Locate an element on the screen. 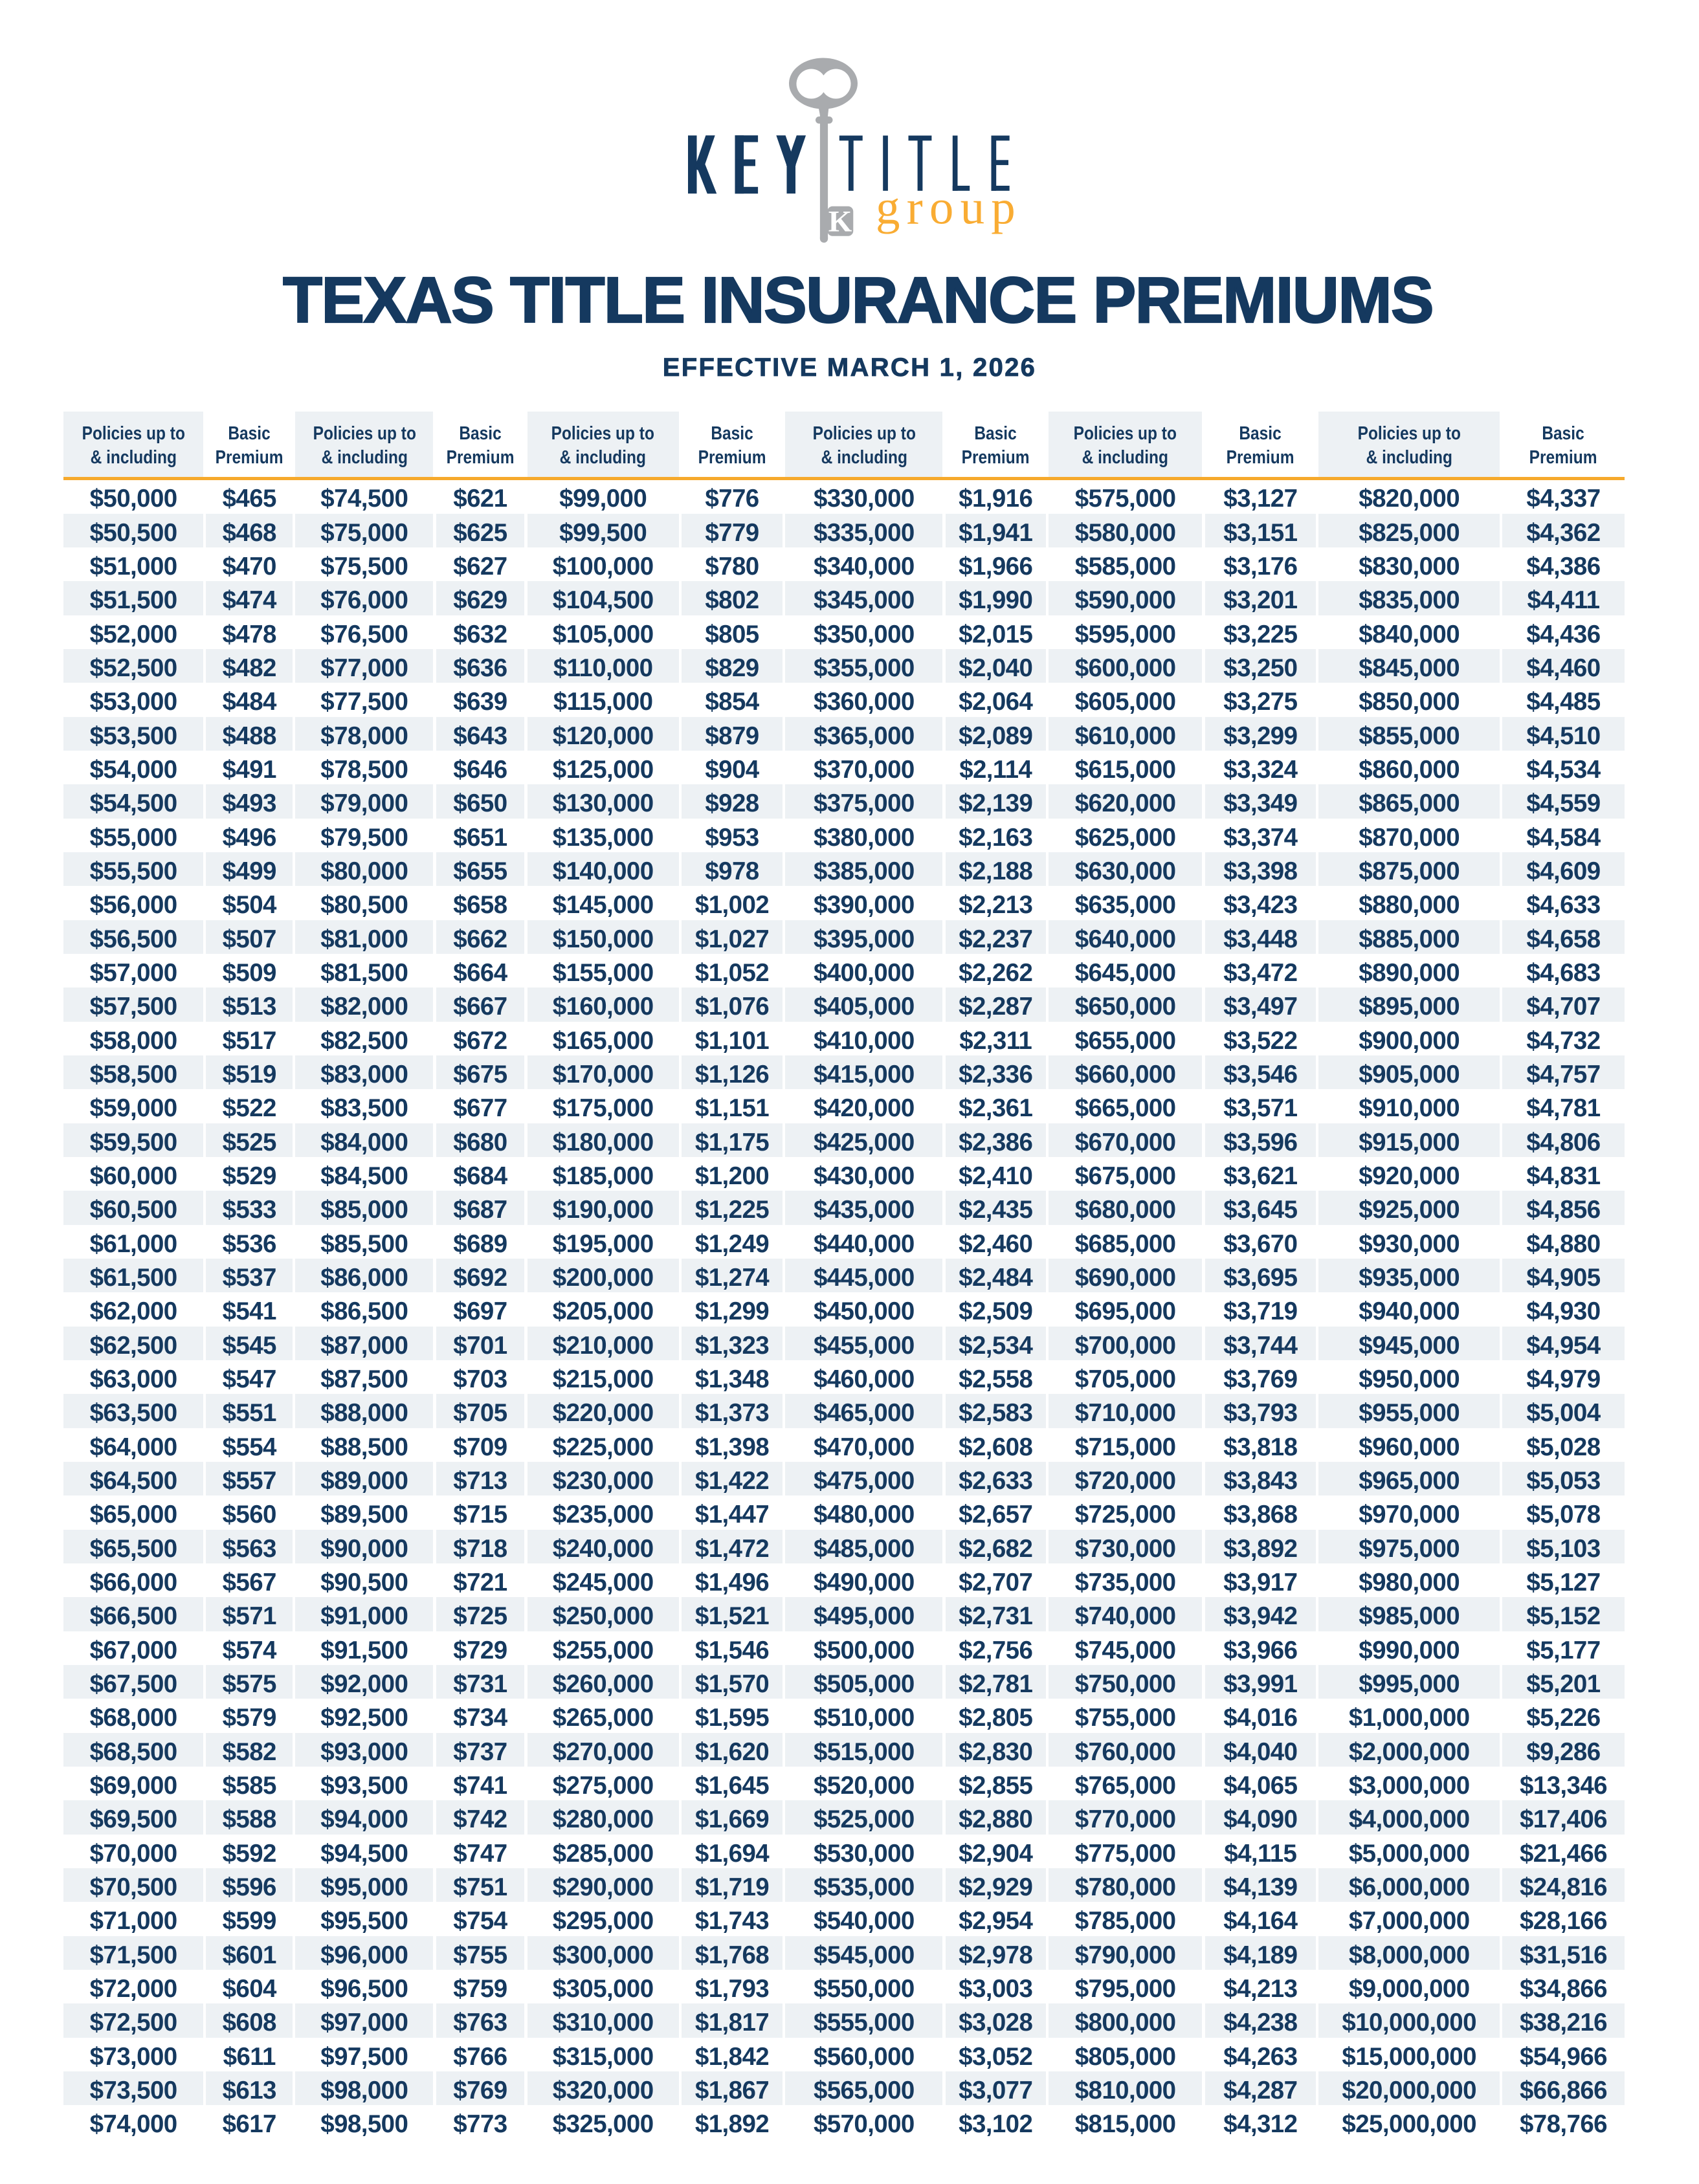 Image resolution: width=1699 pixels, height=2184 pixels. svg-text: group is located at coordinates (949, 208).